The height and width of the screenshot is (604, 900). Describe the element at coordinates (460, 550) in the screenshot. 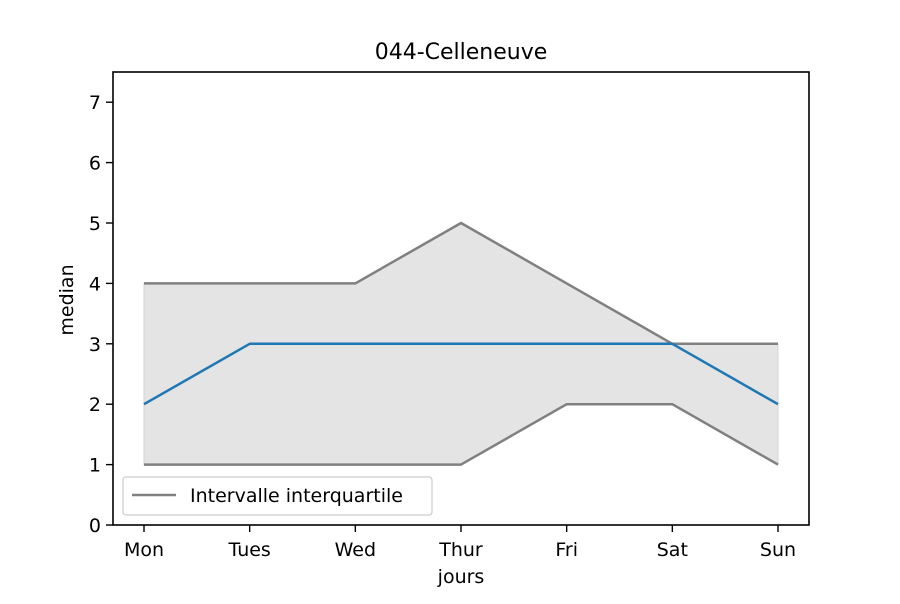

I see `x-tick-label-thur: Thur` at that location.